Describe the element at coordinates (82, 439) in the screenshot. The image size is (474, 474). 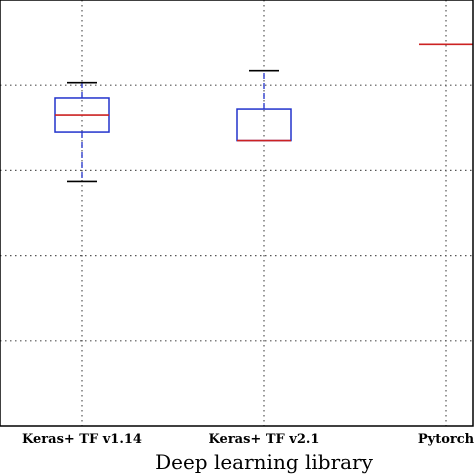
I see `x-tick-label: Keras+ TF v1.14` at that location.